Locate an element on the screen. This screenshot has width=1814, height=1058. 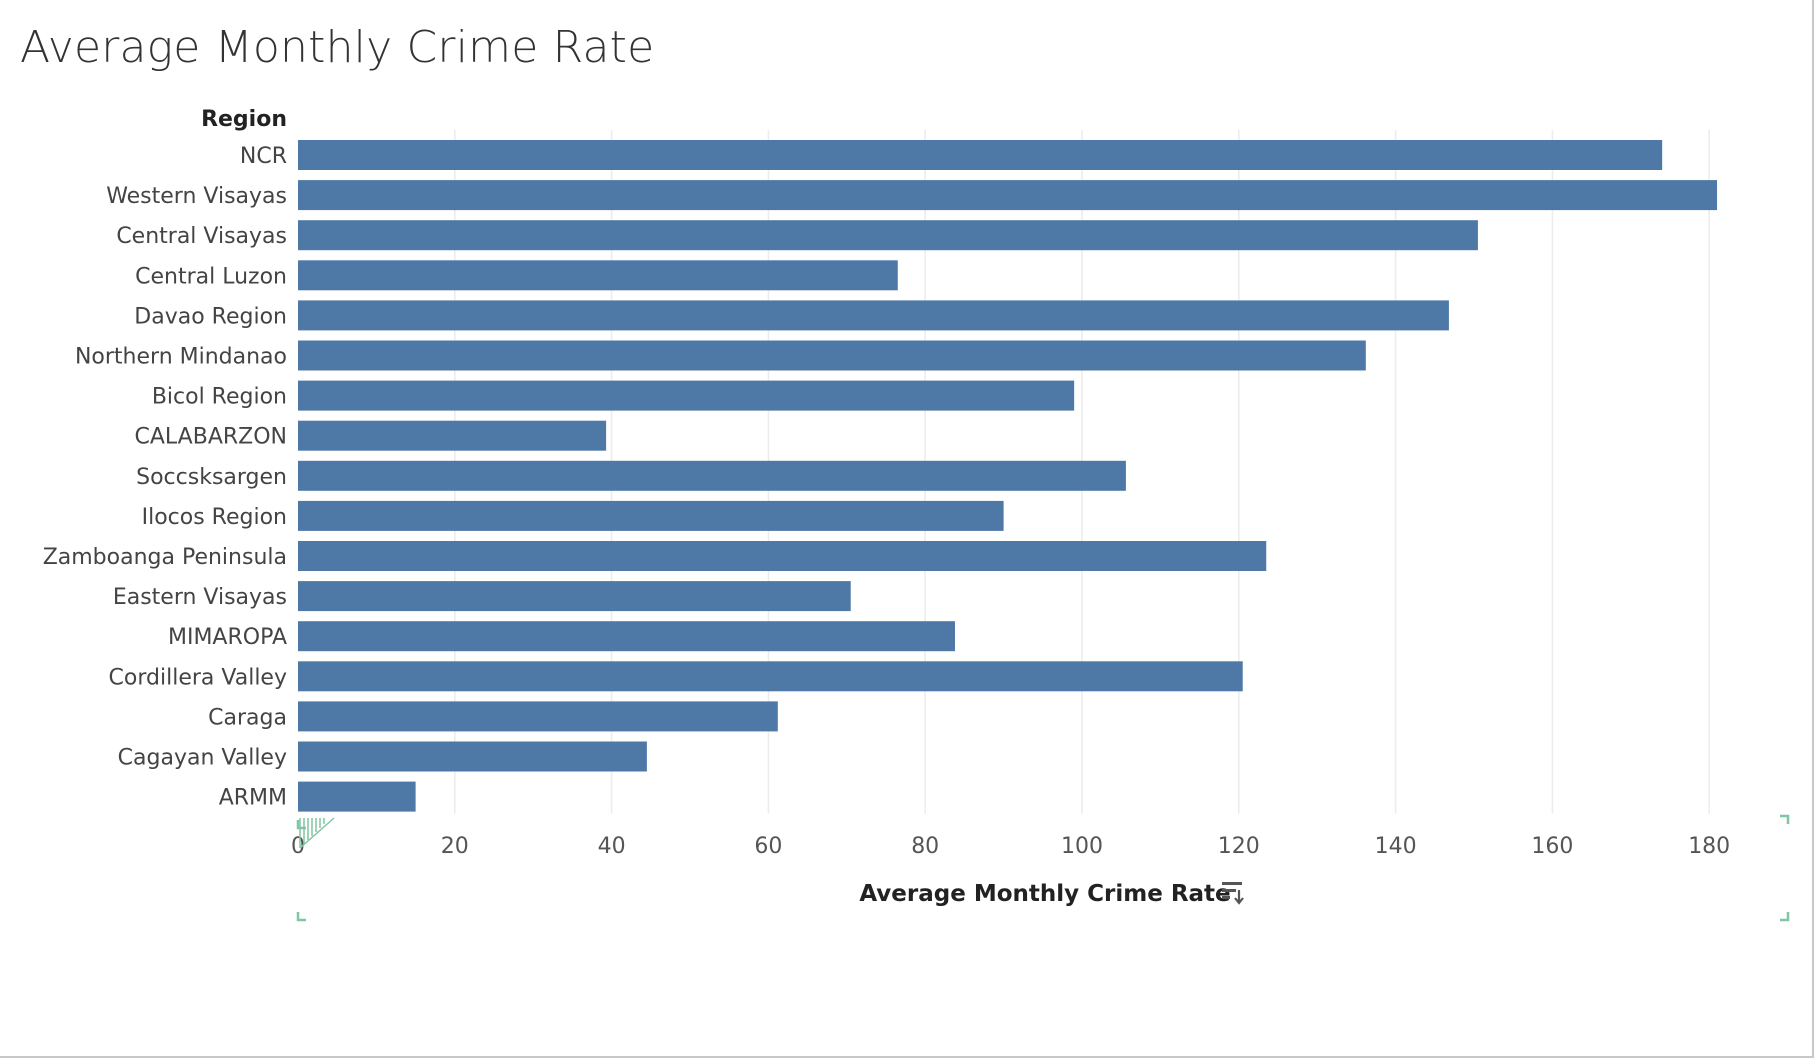
category-label: MIMAROPA is located at coordinates (227, 637).